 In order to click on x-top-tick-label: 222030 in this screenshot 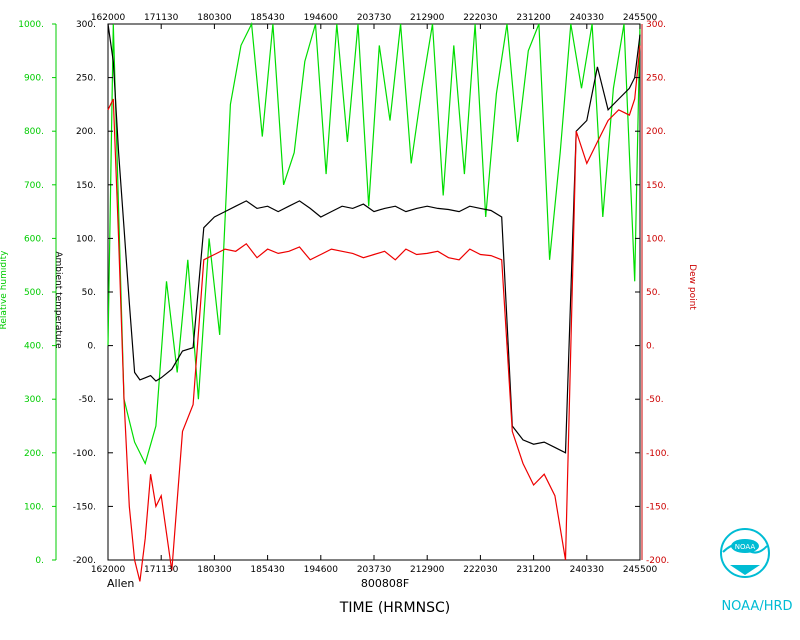, I will do `click(480, 18)`.